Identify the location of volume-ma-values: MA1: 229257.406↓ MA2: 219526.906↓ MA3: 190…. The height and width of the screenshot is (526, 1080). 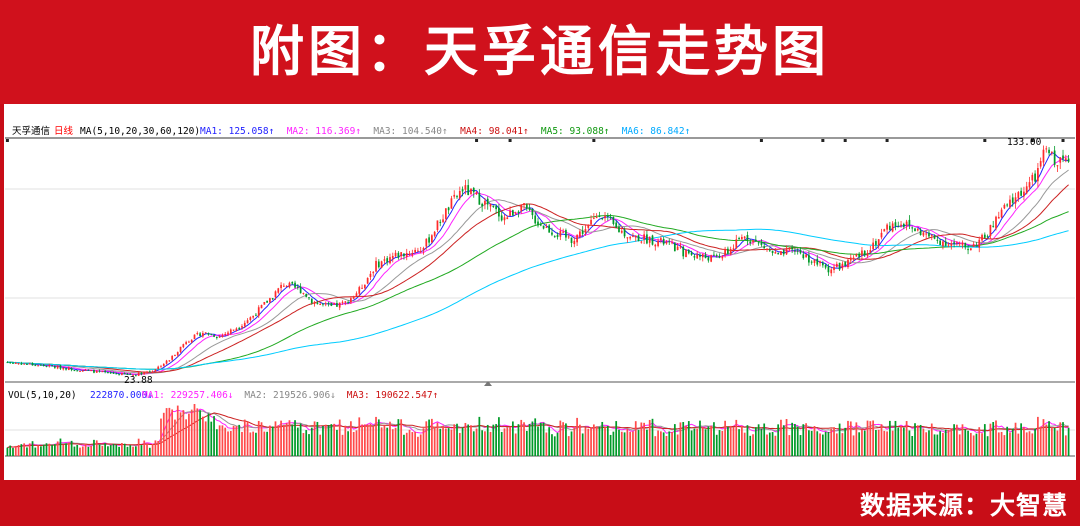
(290, 395).